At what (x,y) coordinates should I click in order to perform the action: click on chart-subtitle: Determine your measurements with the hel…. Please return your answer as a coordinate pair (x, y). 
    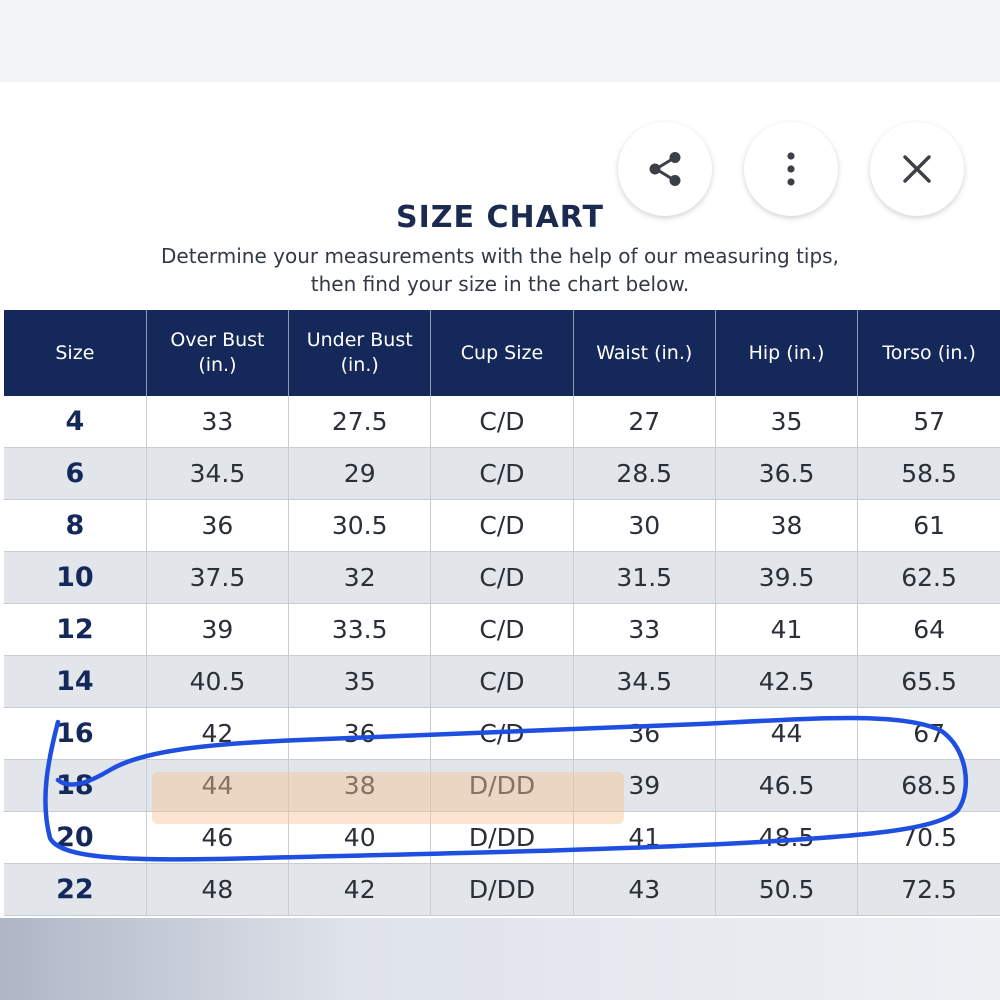
    Looking at the image, I should click on (500, 270).